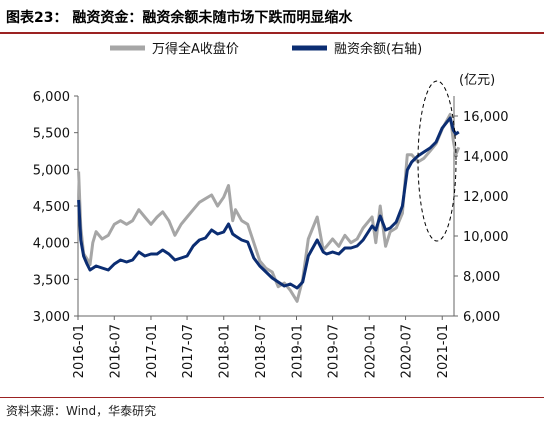 This screenshot has height=426, width=544. I want to click on highlight-ellipse, so click(437, 161).